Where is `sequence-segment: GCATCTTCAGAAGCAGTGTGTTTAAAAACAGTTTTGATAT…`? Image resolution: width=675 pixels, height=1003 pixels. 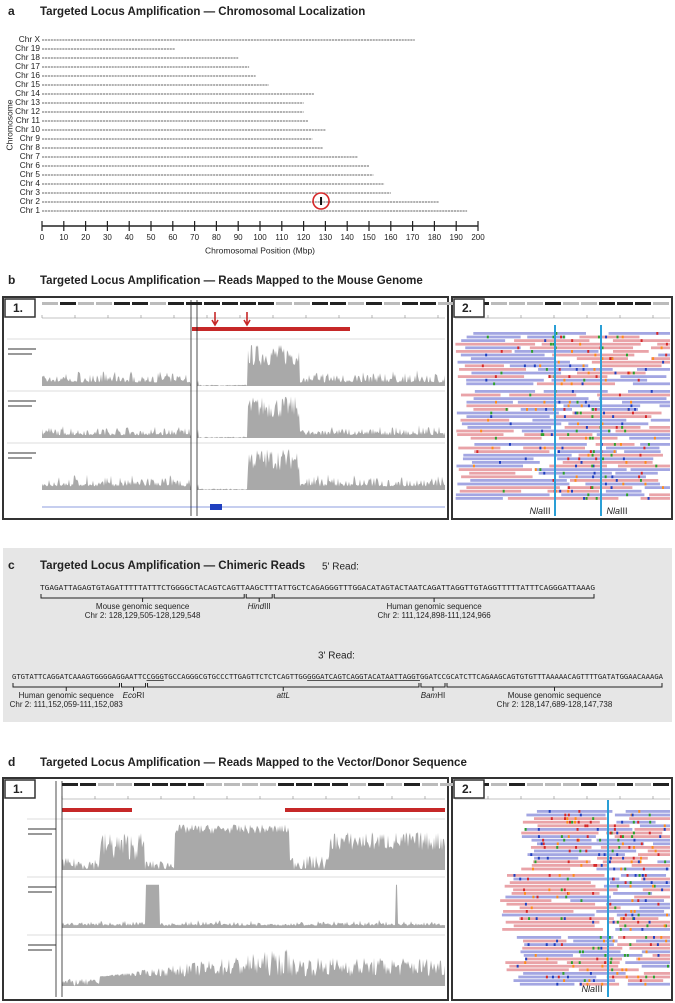 sequence-segment: GCATCTTCAGAAGCAGTGTGTTTAAAAACAGTTTTGATAT… is located at coordinates (555, 676).